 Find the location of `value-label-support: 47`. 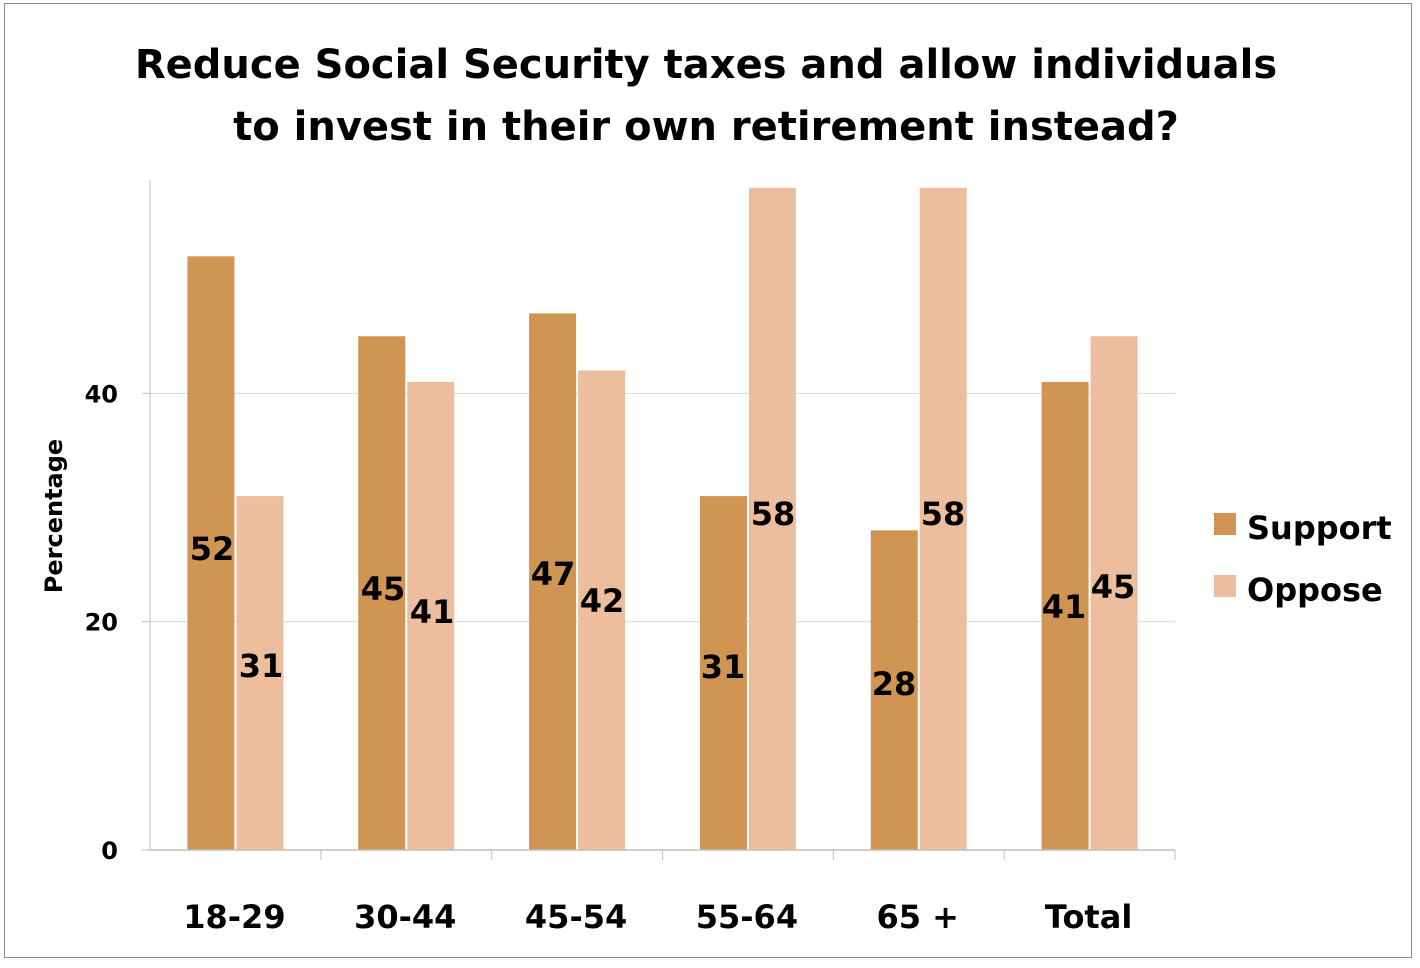

value-label-support: 47 is located at coordinates (553, 574).